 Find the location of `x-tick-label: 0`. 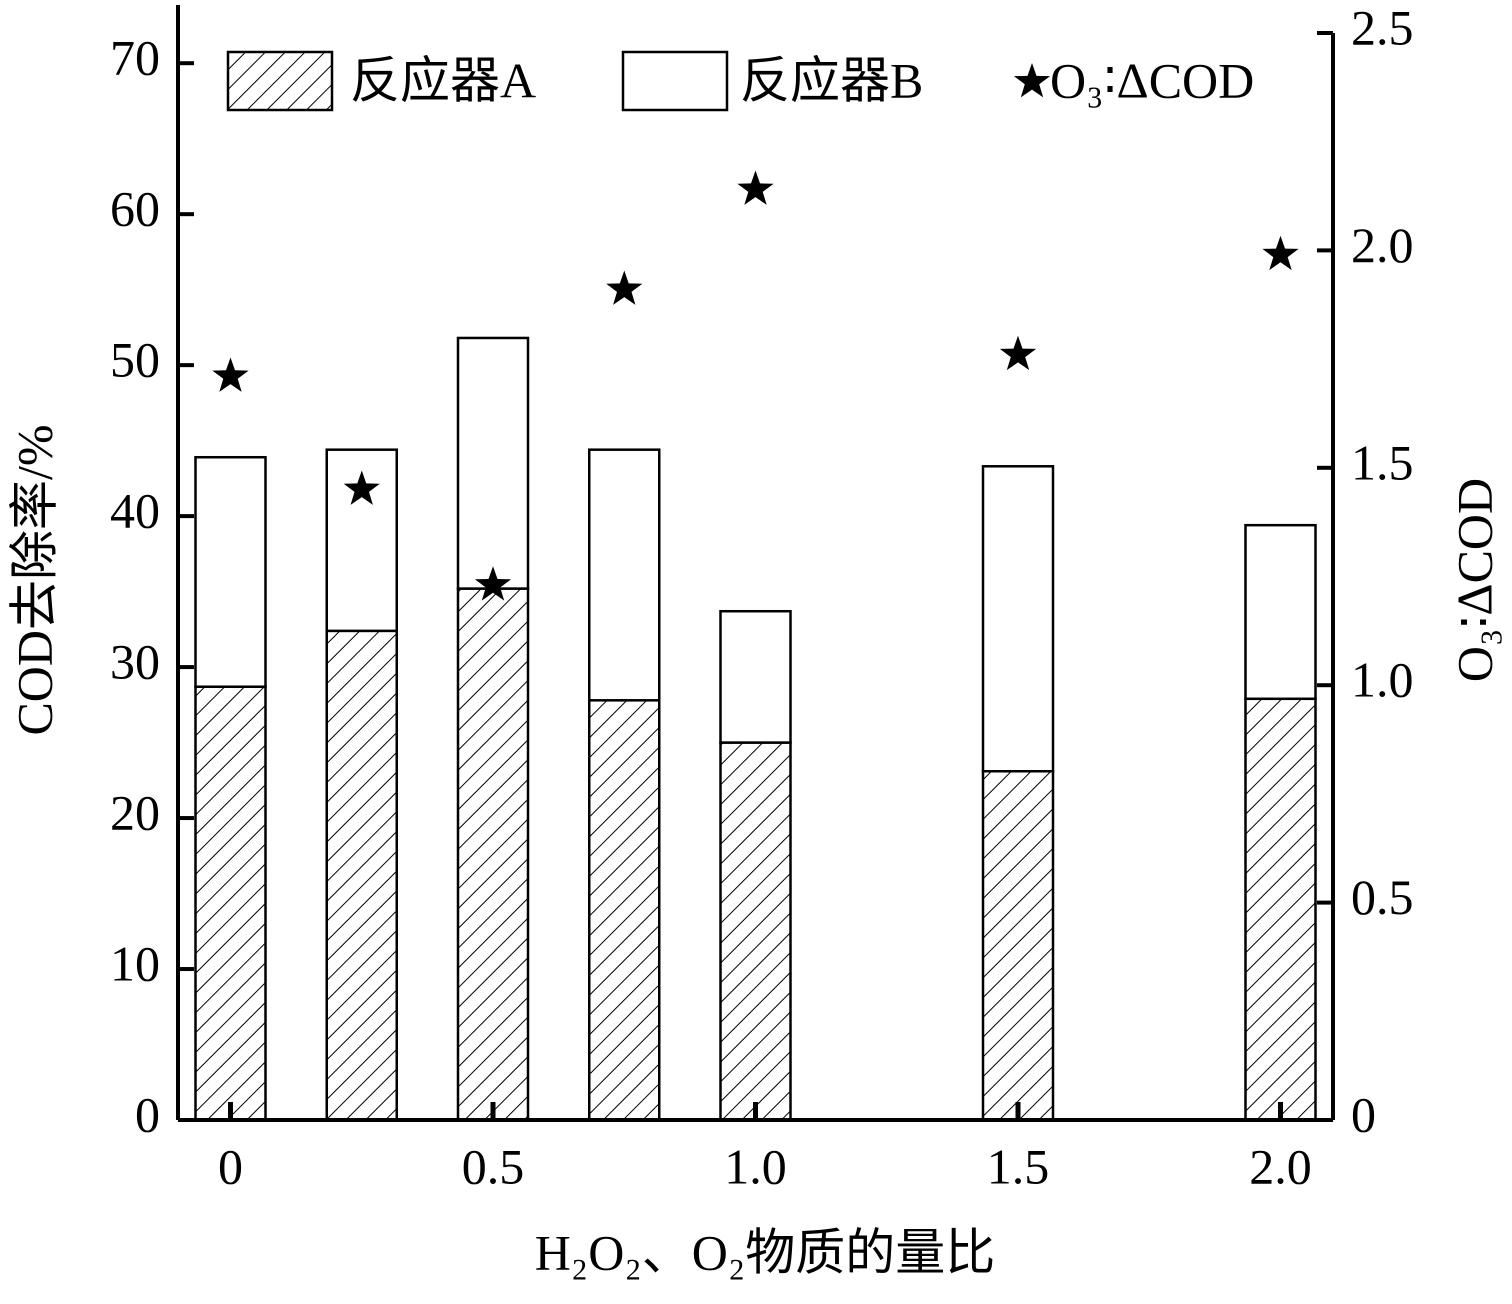

x-tick-label: 0 is located at coordinates (230, 1166).